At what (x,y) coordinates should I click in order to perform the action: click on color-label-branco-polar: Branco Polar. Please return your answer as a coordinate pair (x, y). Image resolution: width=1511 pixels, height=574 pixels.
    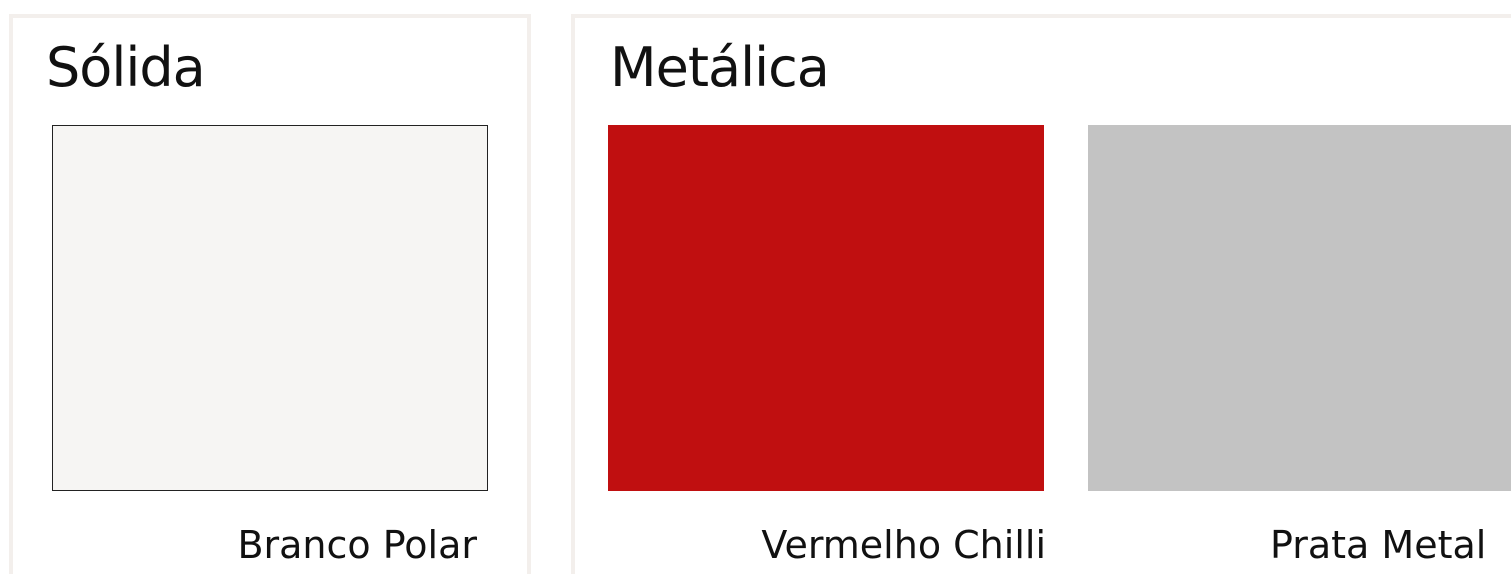
    Looking at the image, I should click on (357, 545).